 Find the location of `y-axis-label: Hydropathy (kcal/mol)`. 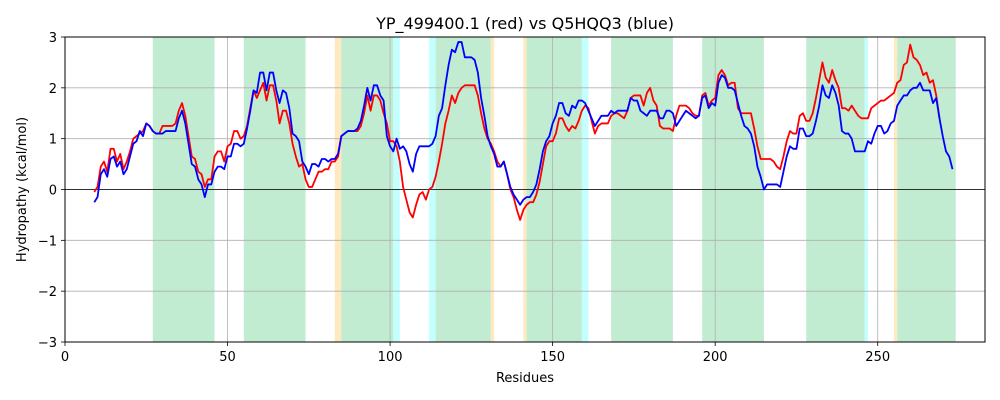

y-axis-label: Hydropathy (kcal/mol) is located at coordinates (22, 189).